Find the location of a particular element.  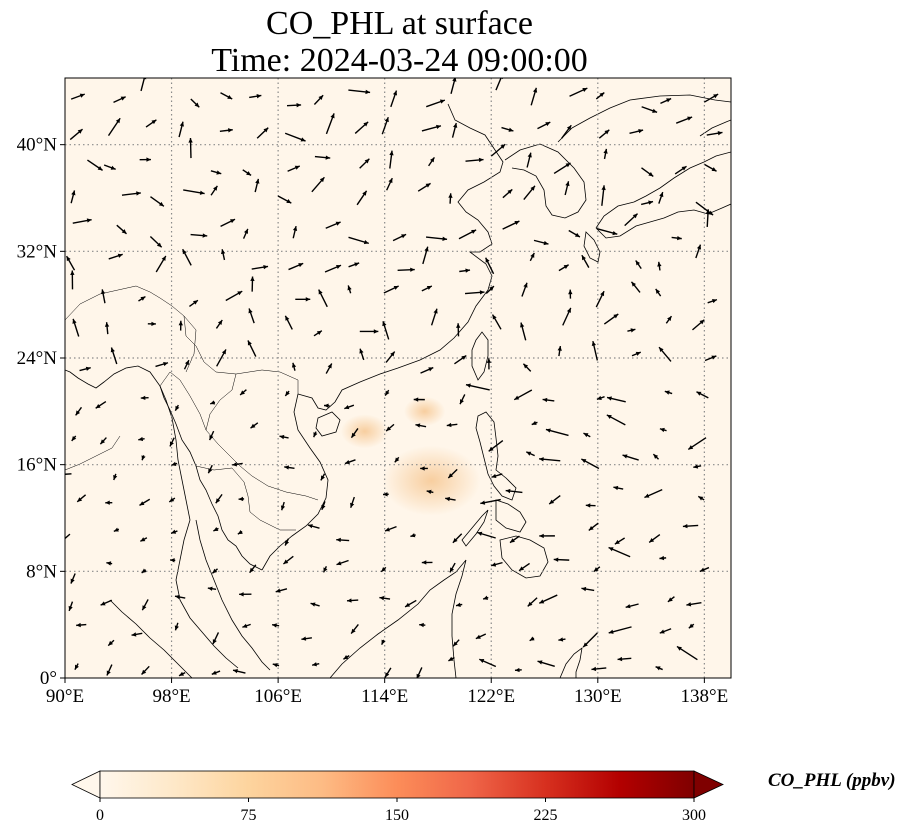

x-tick-label: 114°E is located at coordinates (384, 696).